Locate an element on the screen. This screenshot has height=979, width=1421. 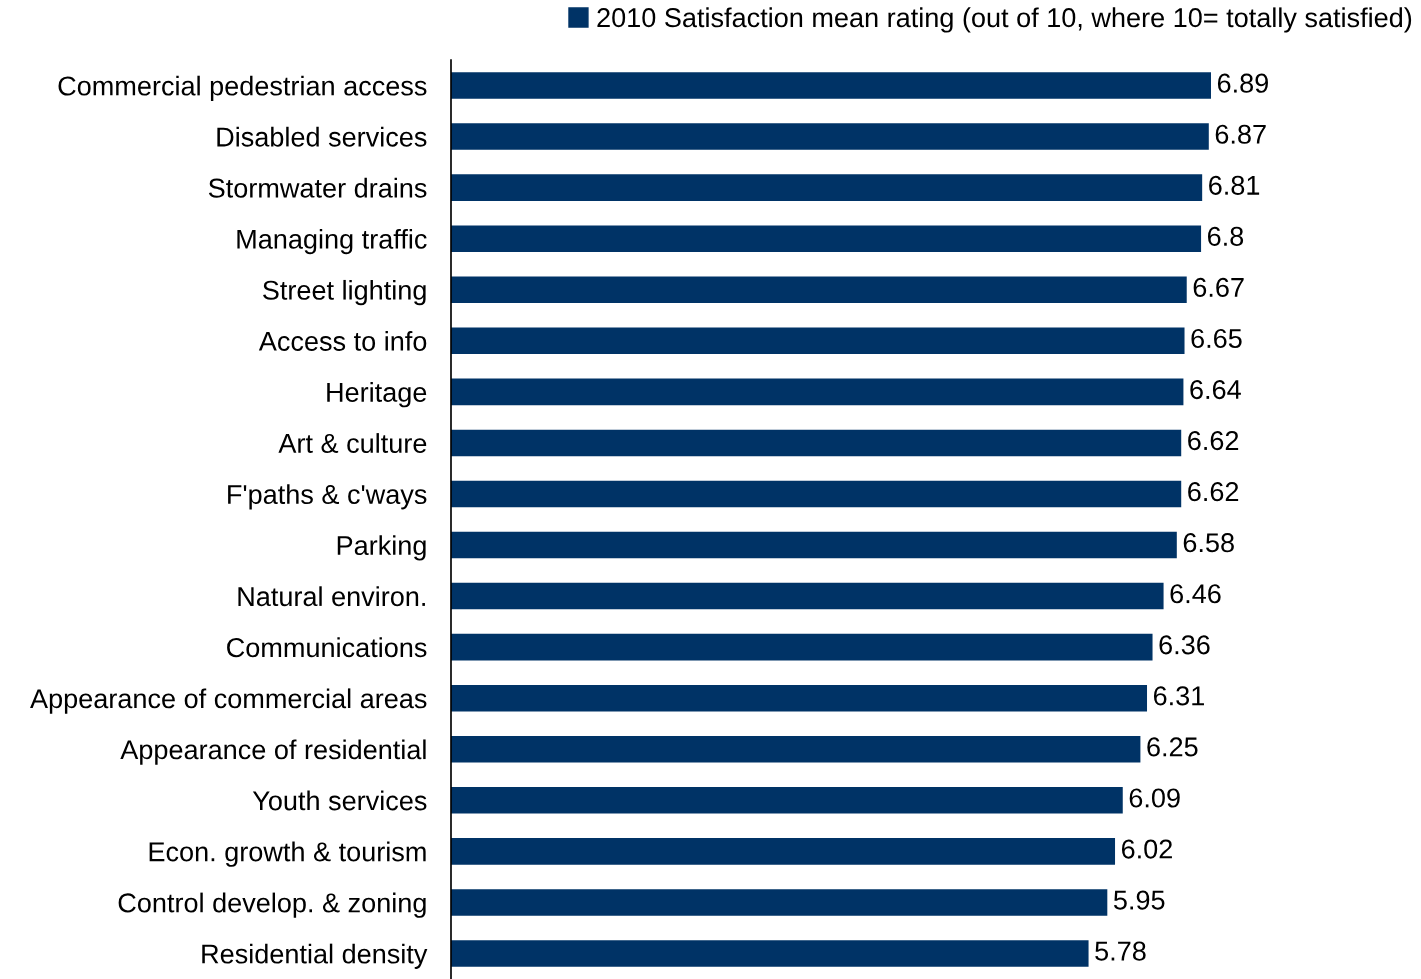
y-tick-label: Stormwater drains is located at coordinates (317, 187).